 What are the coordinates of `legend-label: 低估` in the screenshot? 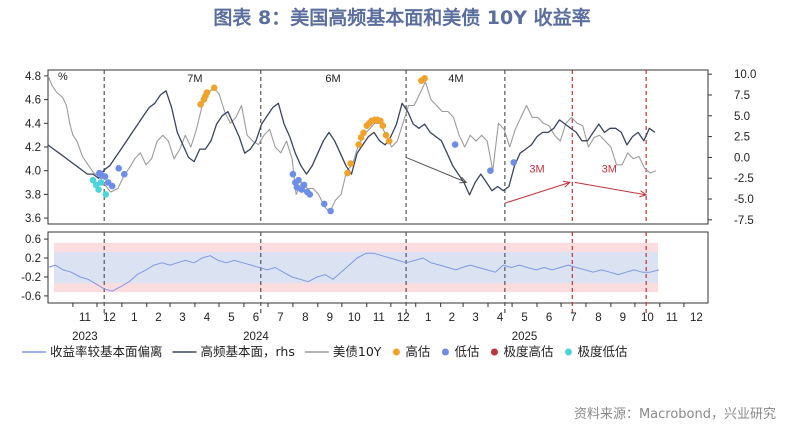 It's located at (466, 351).